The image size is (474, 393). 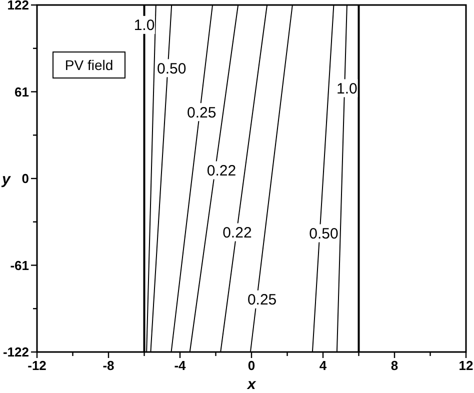 What do you see at coordinates (466, 365) in the screenshot?
I see `x-tick-label: 12` at bounding box center [466, 365].